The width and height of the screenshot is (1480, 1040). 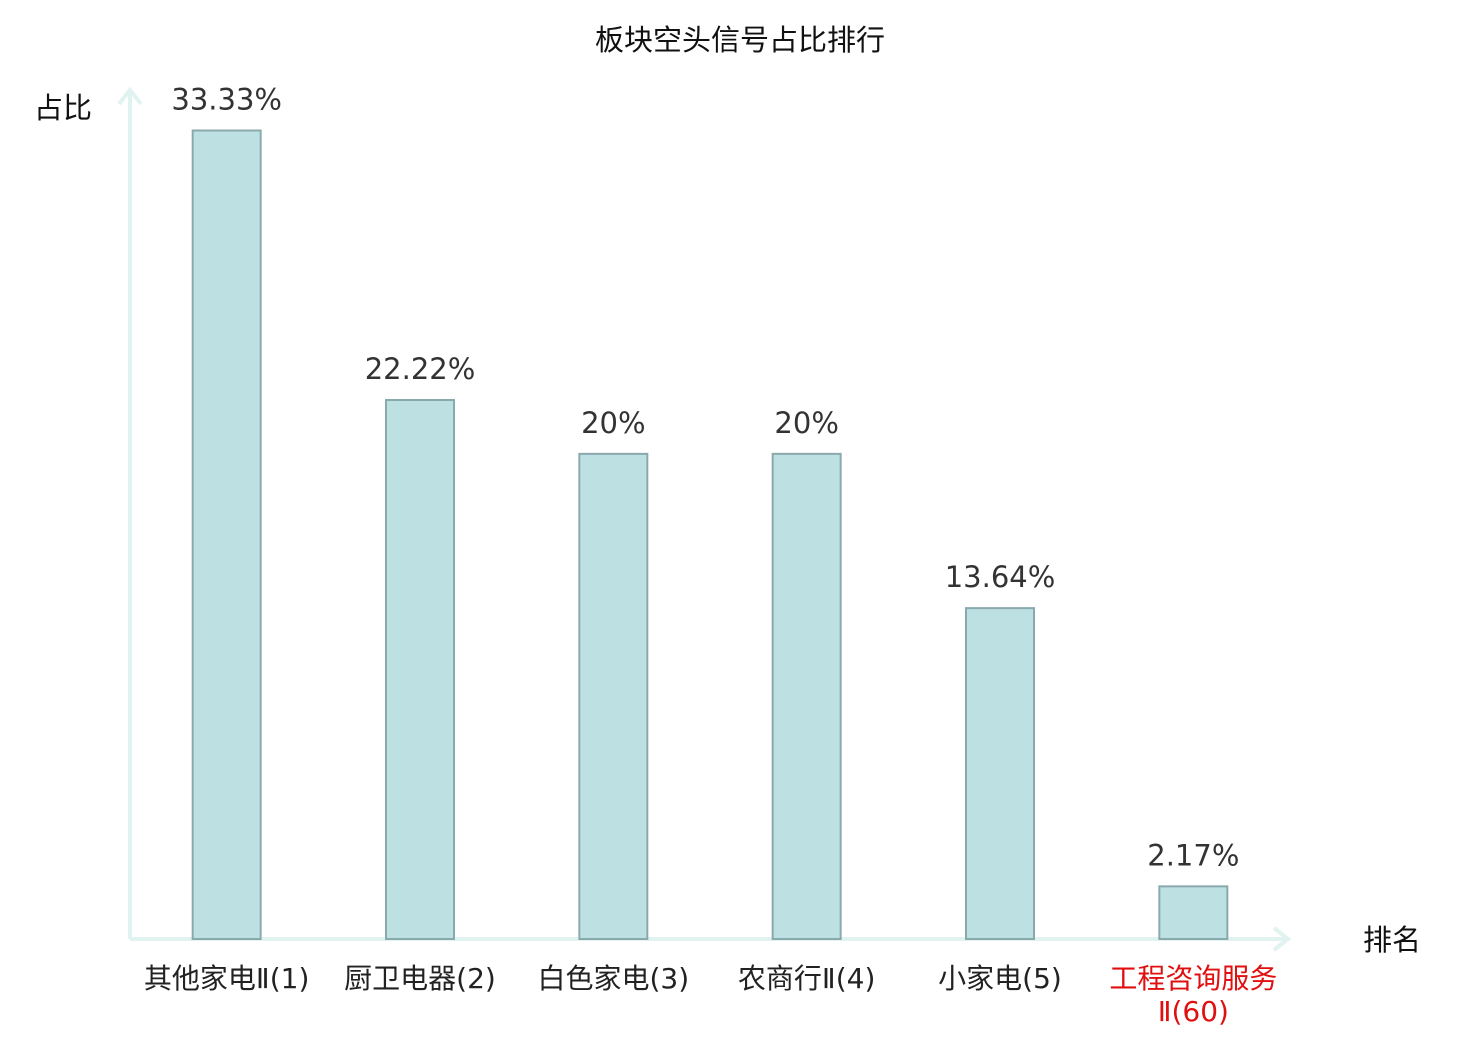 What do you see at coordinates (1193, 855) in the screenshot?
I see `value-label: 2.17%` at bounding box center [1193, 855].